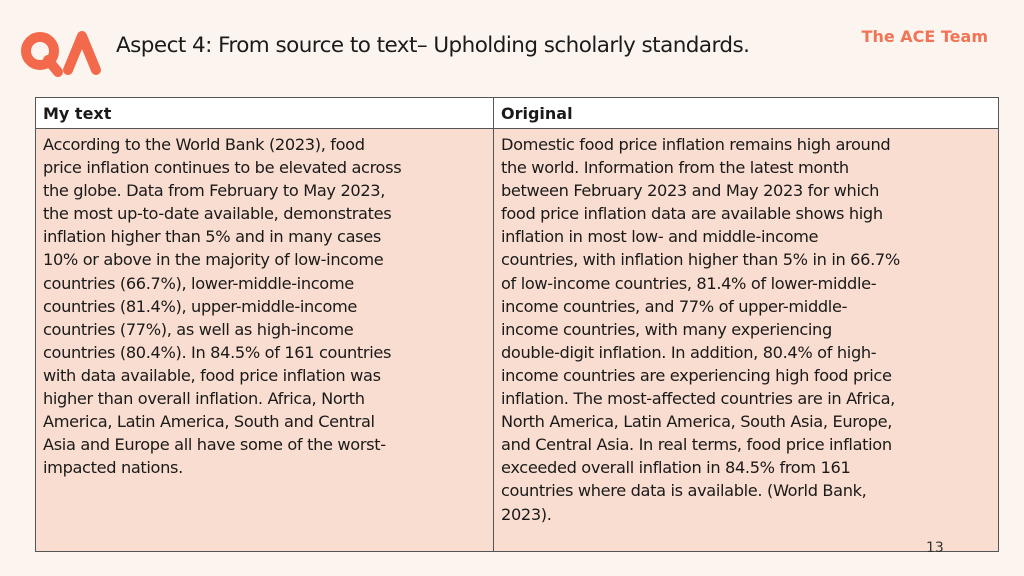  I want to click on brand-label: The ACE Team, so click(924, 36).